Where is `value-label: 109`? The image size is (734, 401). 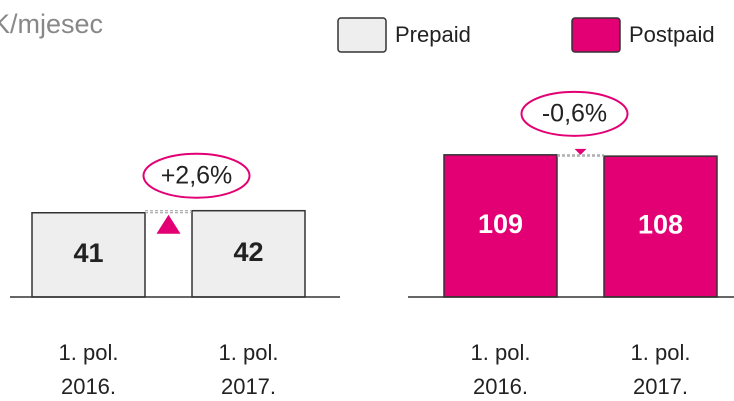 value-label: 109 is located at coordinates (500, 224).